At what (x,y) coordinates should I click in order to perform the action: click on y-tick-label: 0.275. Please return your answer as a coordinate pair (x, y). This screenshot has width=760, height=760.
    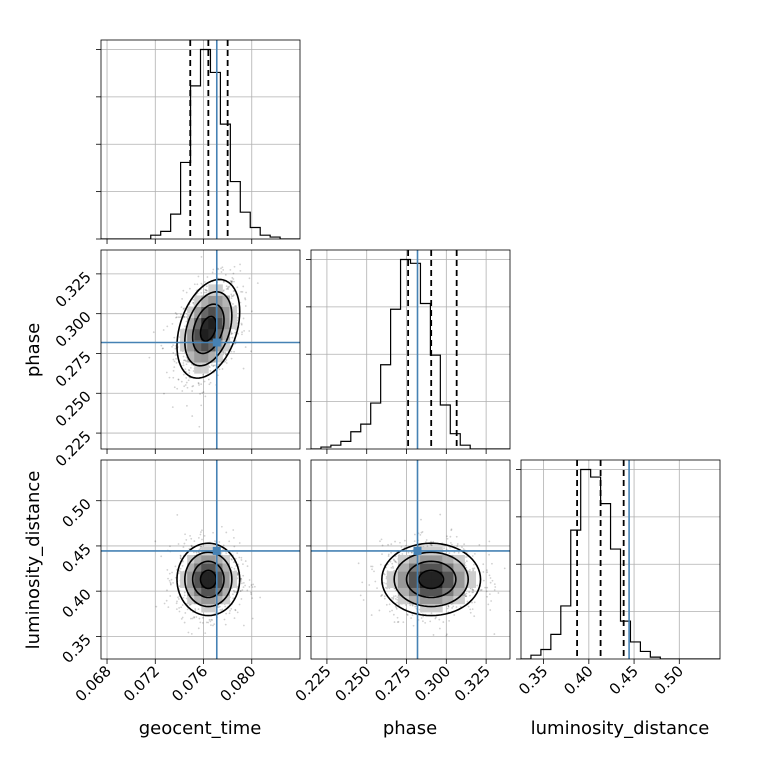
    Looking at the image, I should click on (73, 369).